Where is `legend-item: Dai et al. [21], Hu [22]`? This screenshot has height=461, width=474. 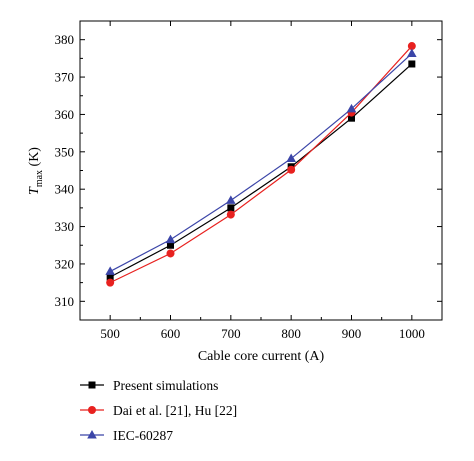 legend-item: Dai et al. [21], Hu [22] is located at coordinates (158, 410).